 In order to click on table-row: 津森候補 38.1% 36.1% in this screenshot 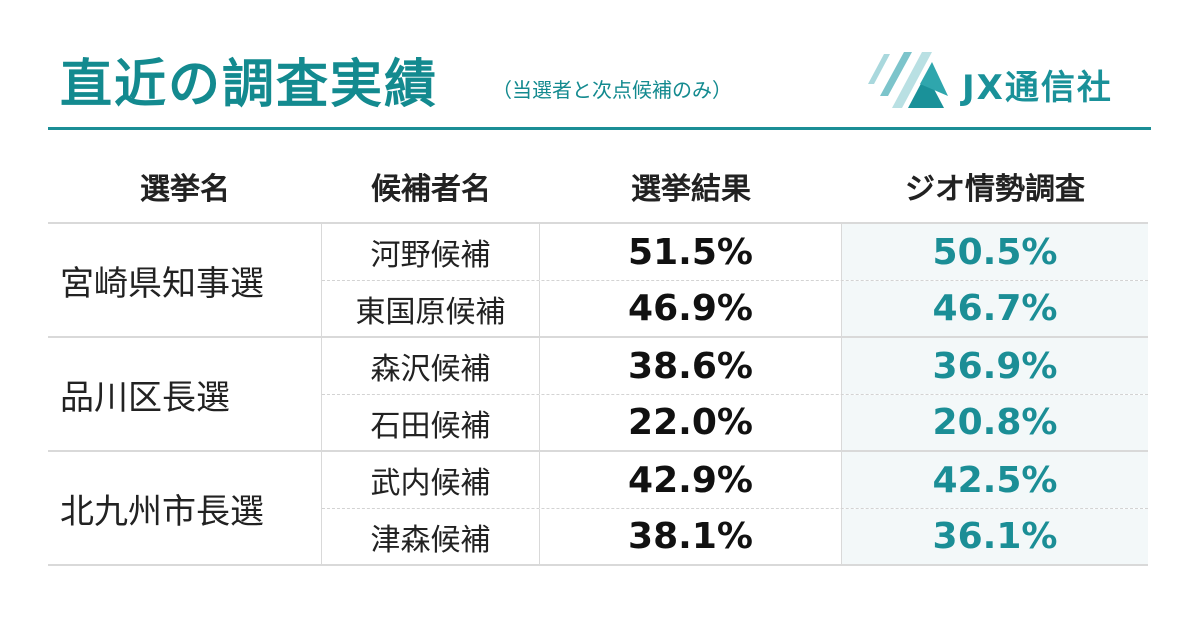, I will do `click(735, 536)`.